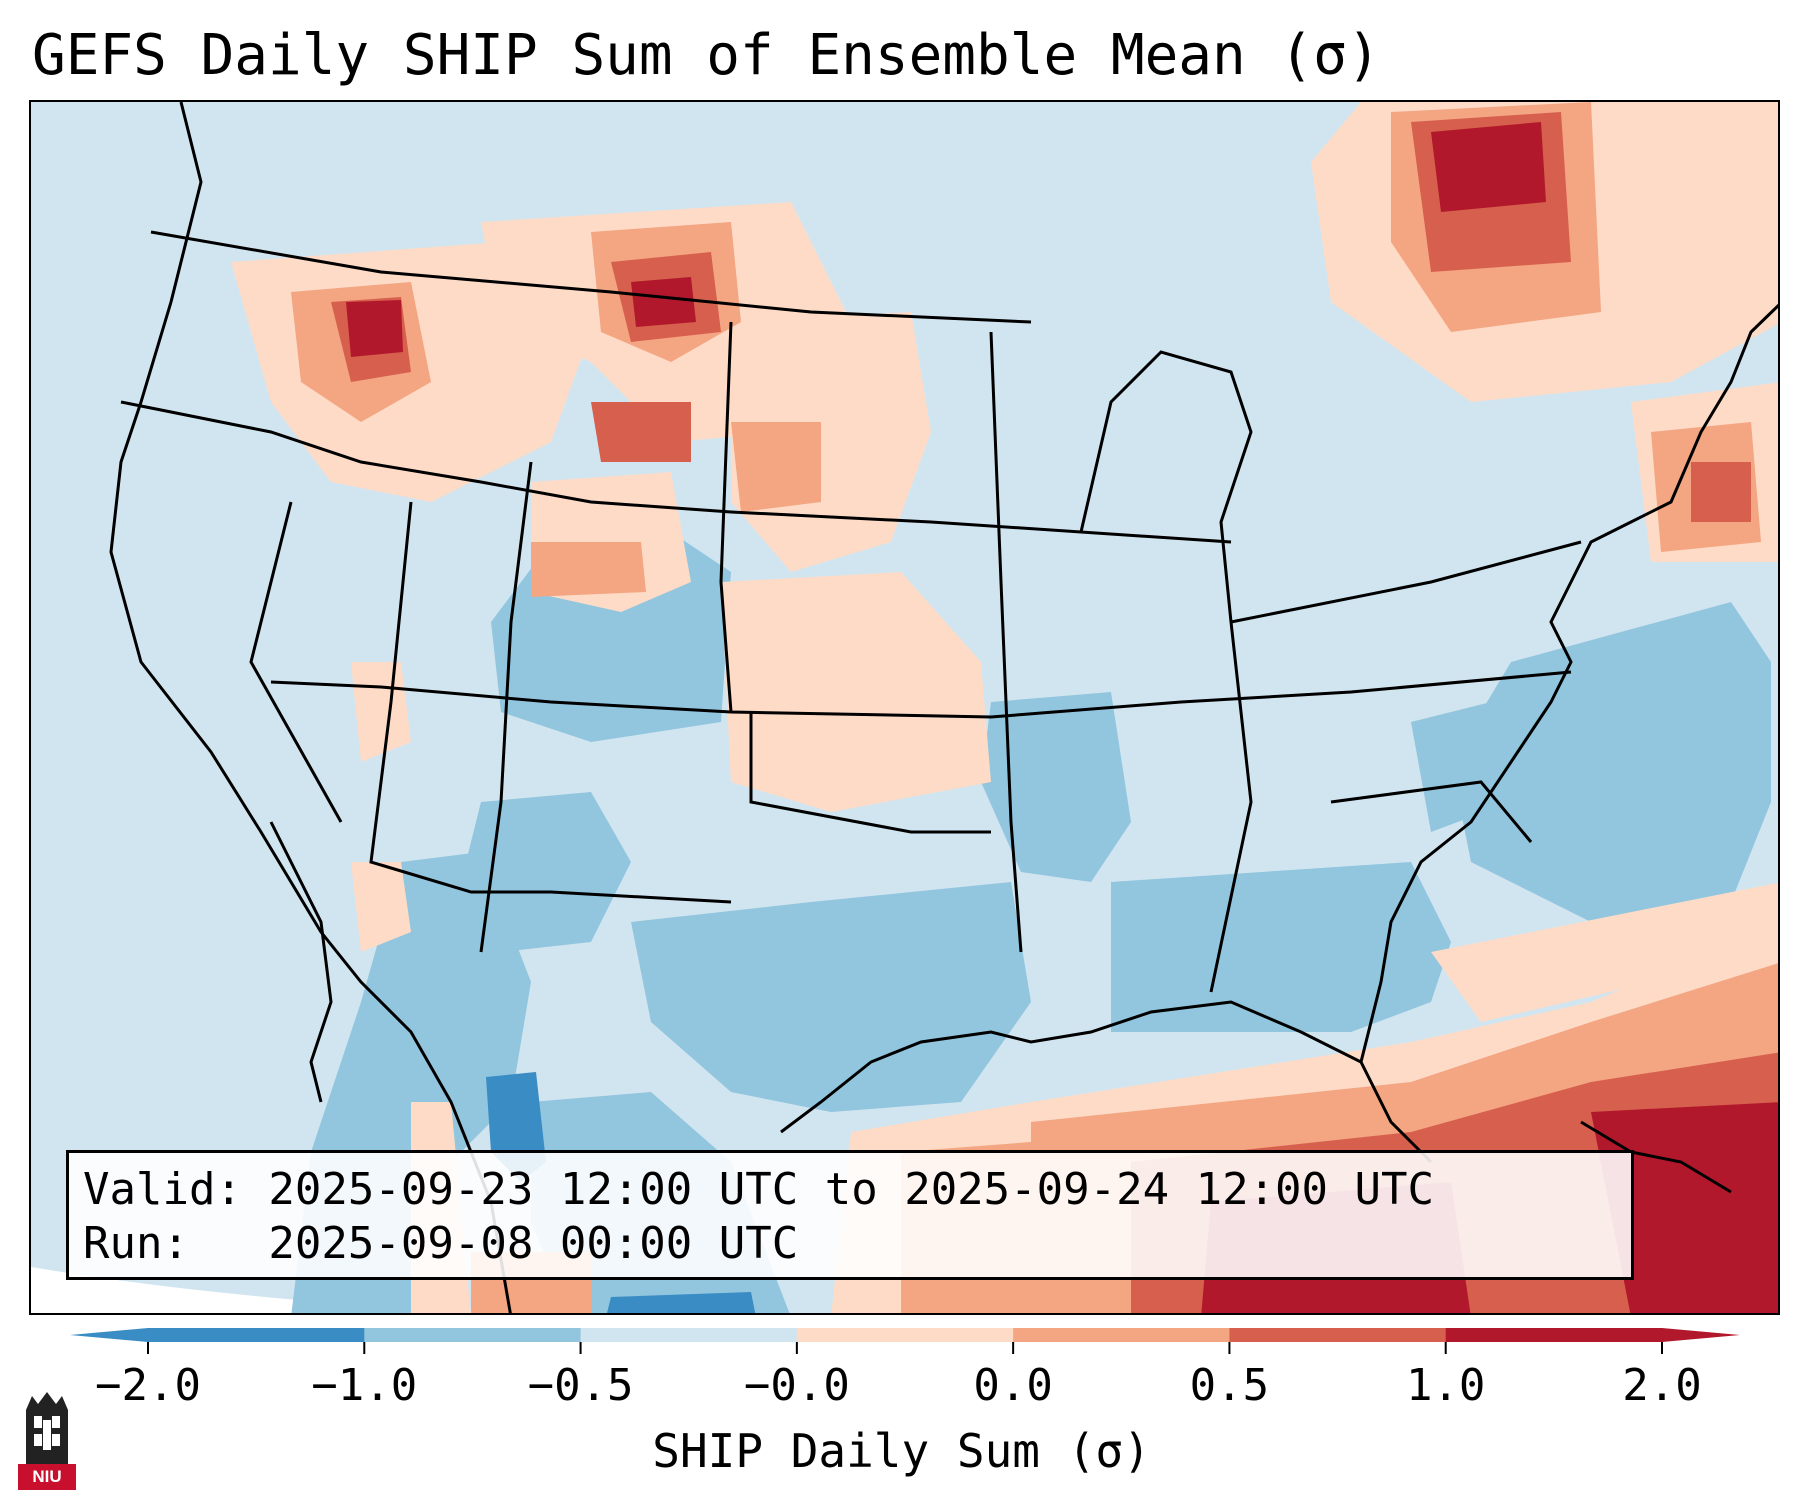 This screenshot has height=1506, width=1803. Describe the element at coordinates (1701, 1335) in the screenshot. I see `colorbar-extend-high` at that location.